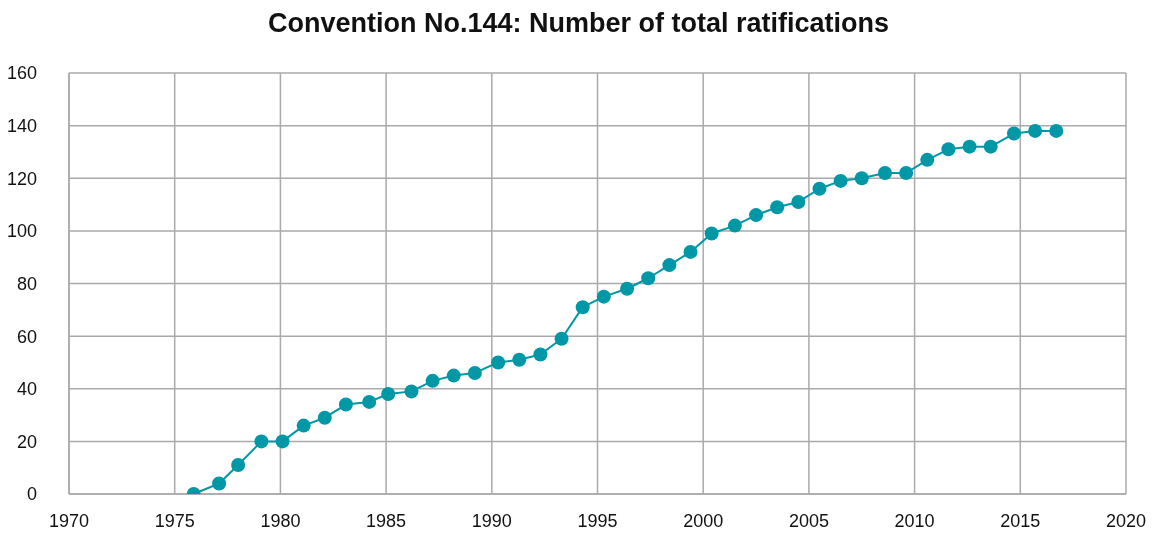 The image size is (1157, 535). Describe the element at coordinates (69, 520) in the screenshot. I see `x-tick-label: 1970` at that location.